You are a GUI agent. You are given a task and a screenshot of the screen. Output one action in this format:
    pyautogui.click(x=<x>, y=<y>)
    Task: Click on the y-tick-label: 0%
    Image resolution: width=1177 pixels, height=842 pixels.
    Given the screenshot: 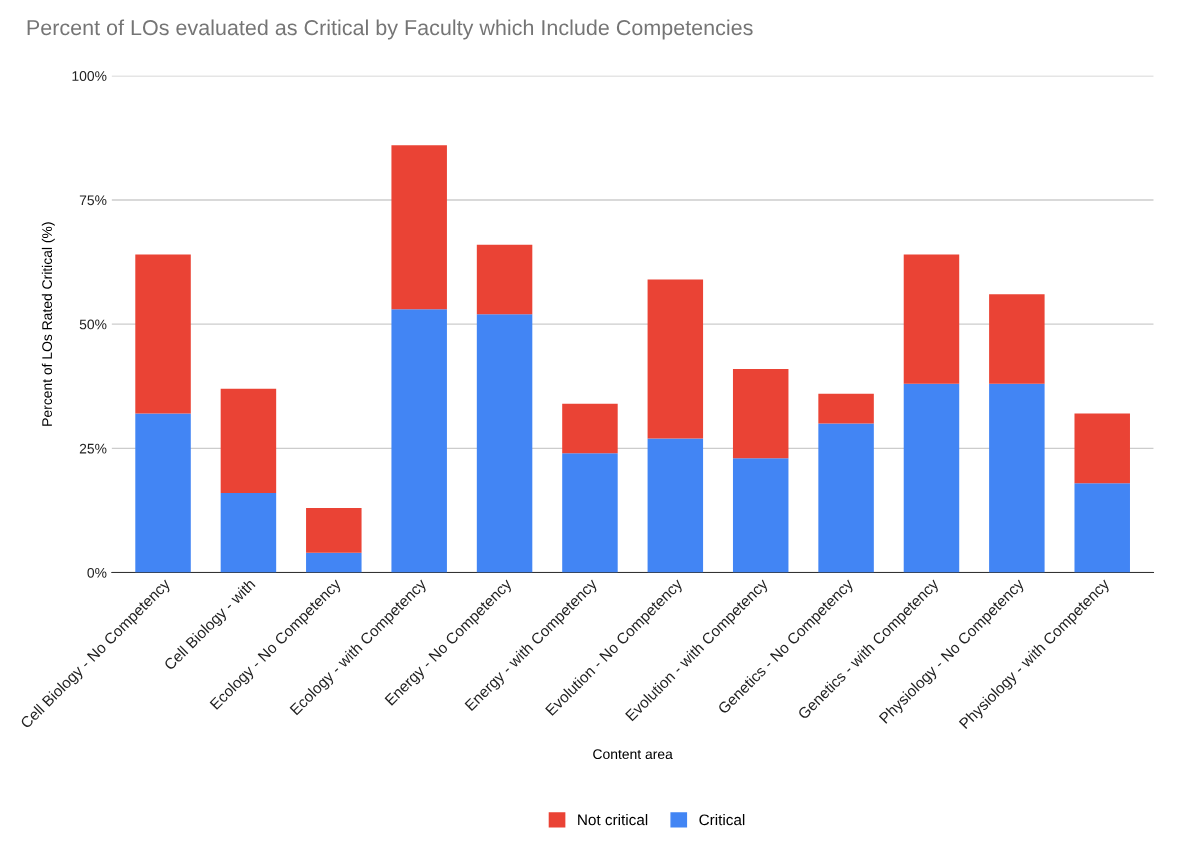 What is the action you would take?
    pyautogui.click(x=97, y=572)
    